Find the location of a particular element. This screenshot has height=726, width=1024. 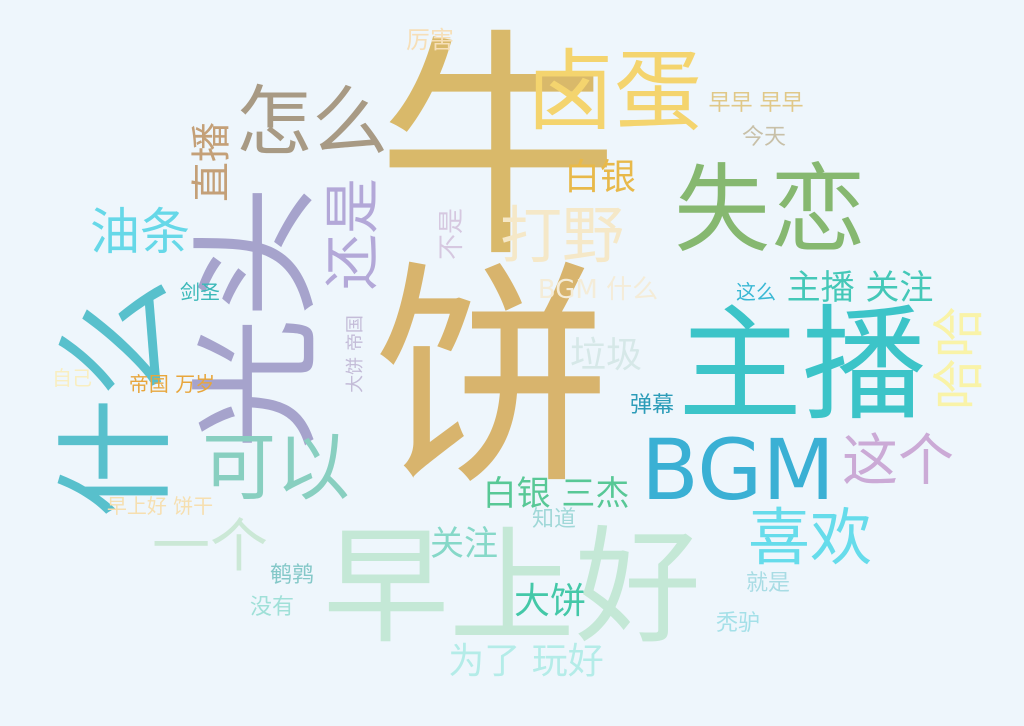

word-jintian: 今天 is located at coordinates (764, 137).